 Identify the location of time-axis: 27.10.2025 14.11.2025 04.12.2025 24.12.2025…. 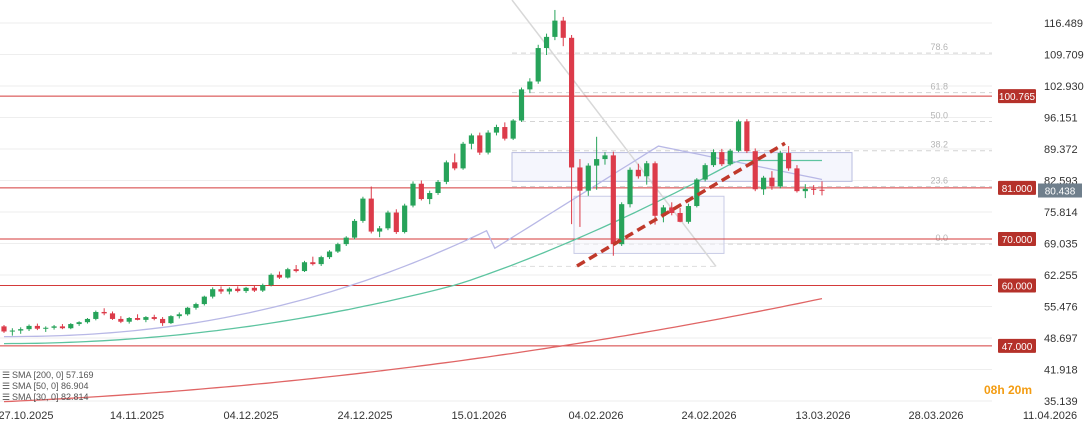
(538, 416).